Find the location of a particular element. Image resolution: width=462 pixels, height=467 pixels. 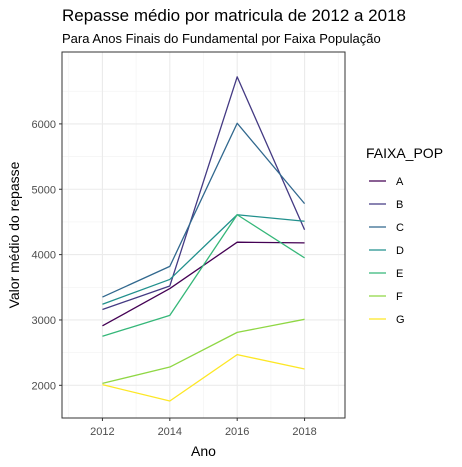

legend-title: FAIXA_POP is located at coordinates (404, 153).